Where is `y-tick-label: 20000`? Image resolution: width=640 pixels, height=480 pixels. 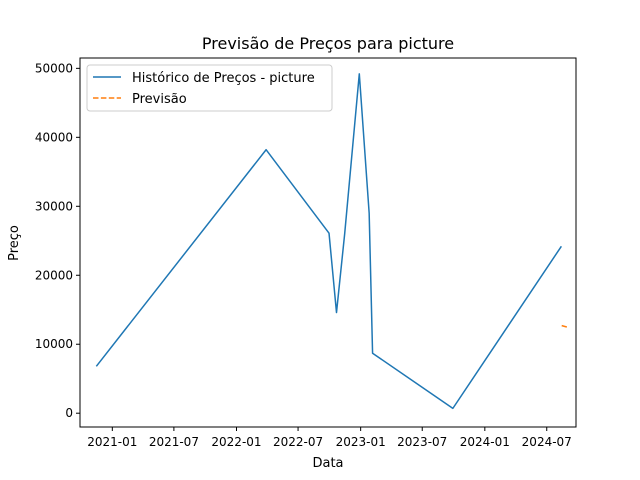
y-tick-label: 20000 is located at coordinates (54, 275).